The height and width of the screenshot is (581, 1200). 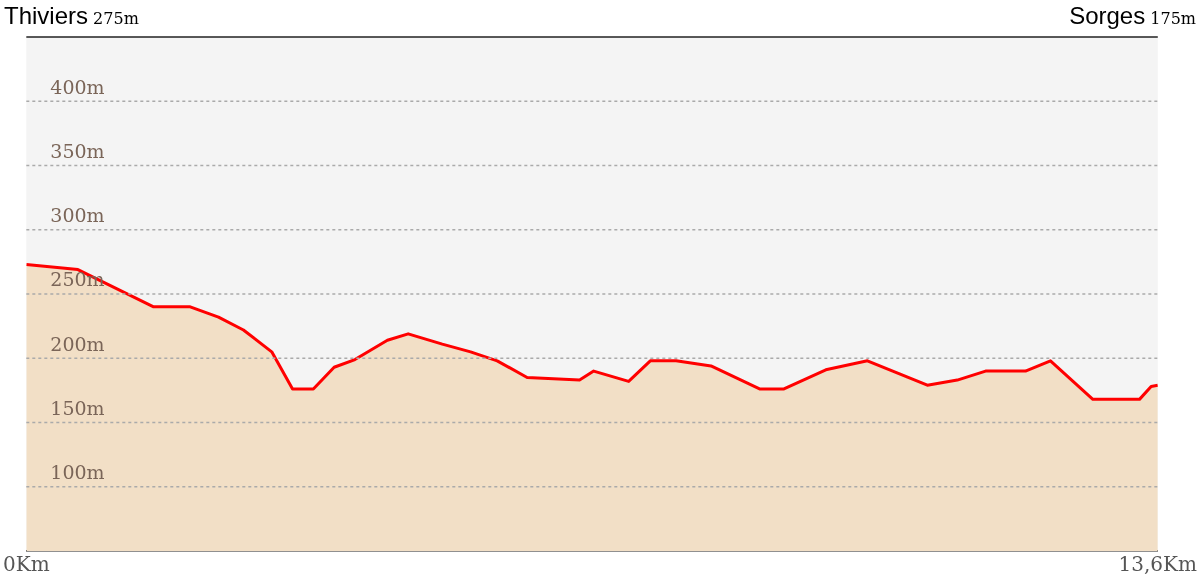 I want to click on y-tick-label: 200m, so click(x=77, y=343).